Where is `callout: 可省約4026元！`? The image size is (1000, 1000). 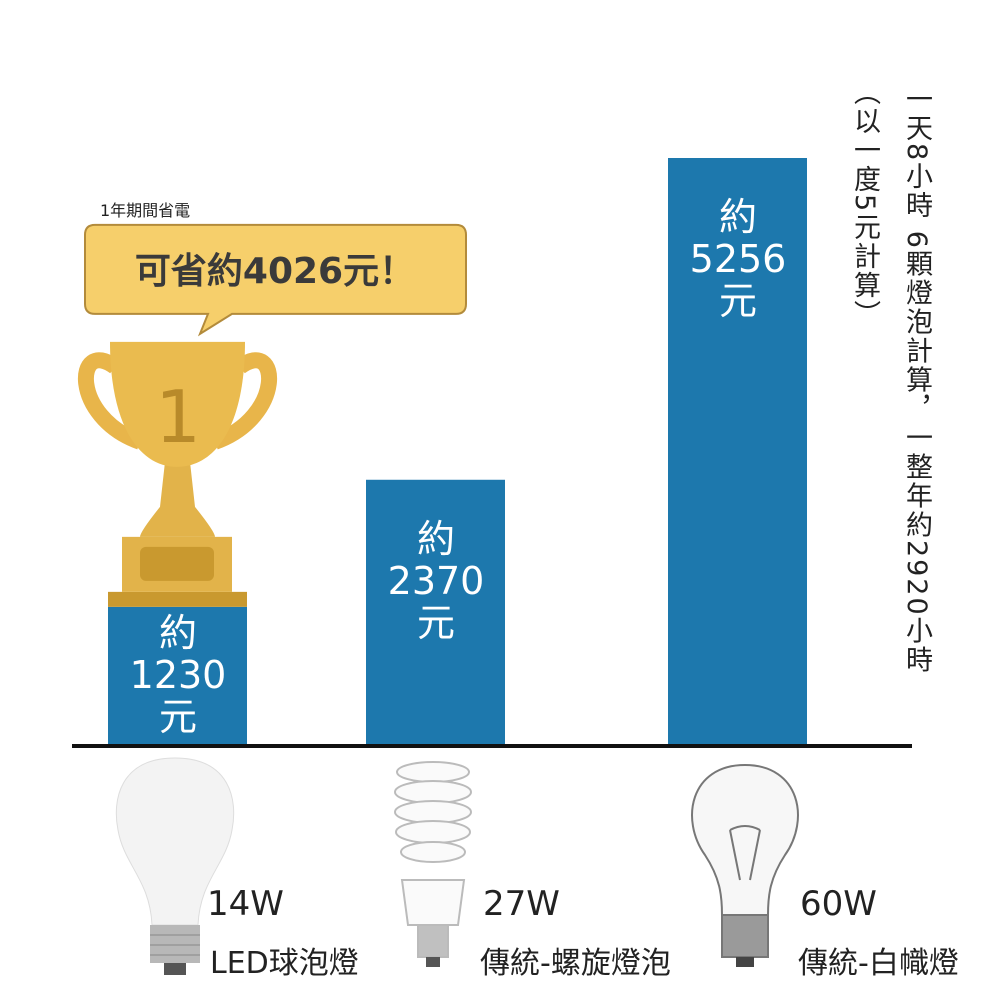
callout: 可省約4026元！ is located at coordinates (275, 280).